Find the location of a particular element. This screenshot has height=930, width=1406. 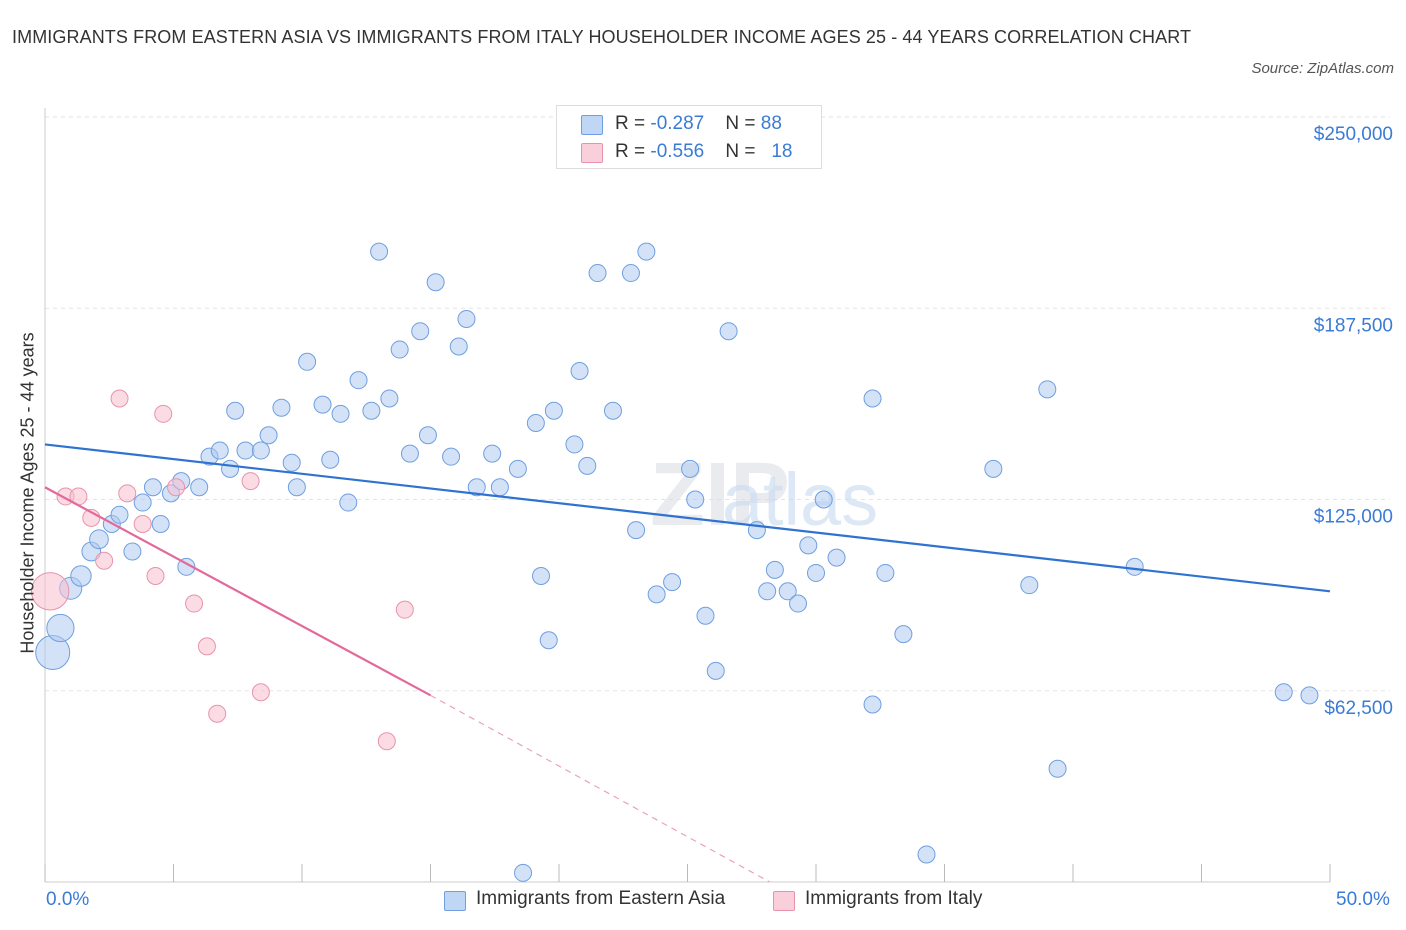

legend-text: R = -0.287 N = 88 is located at coordinates (698, 124).